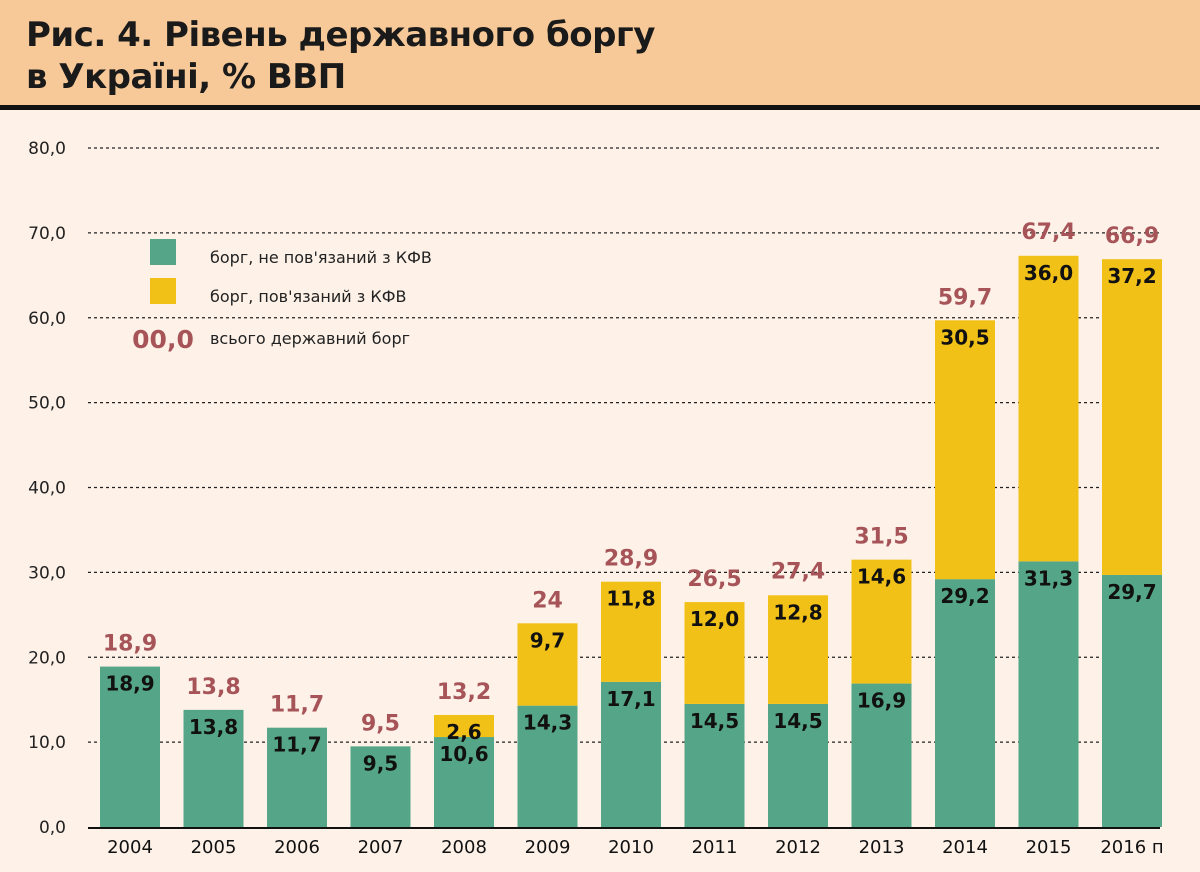 The image size is (1200, 872). Describe the element at coordinates (1131, 276) in the screenshot. I see `data-label-kfv: 37,2` at that location.